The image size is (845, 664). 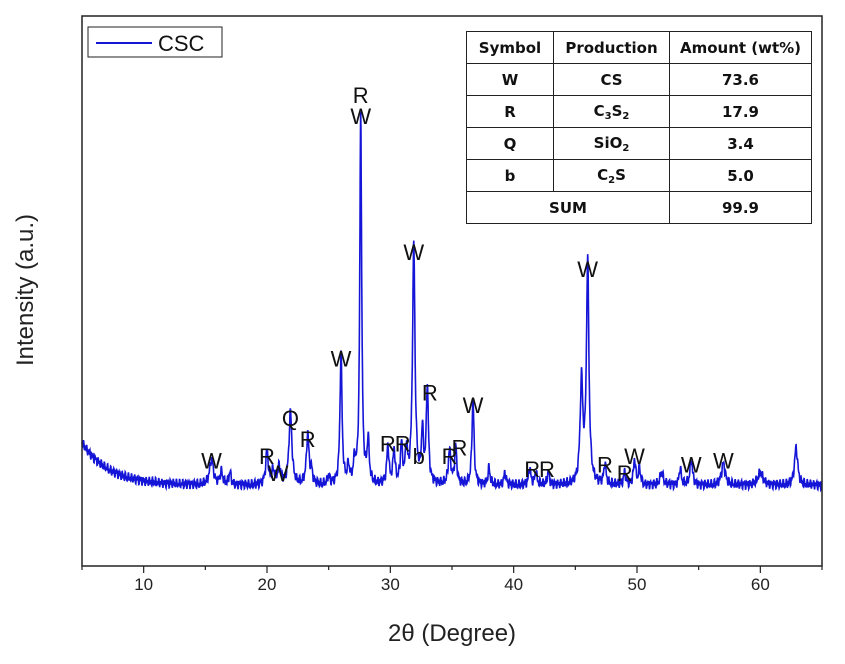 I want to click on x-tick-label: 30, so click(x=390, y=584).